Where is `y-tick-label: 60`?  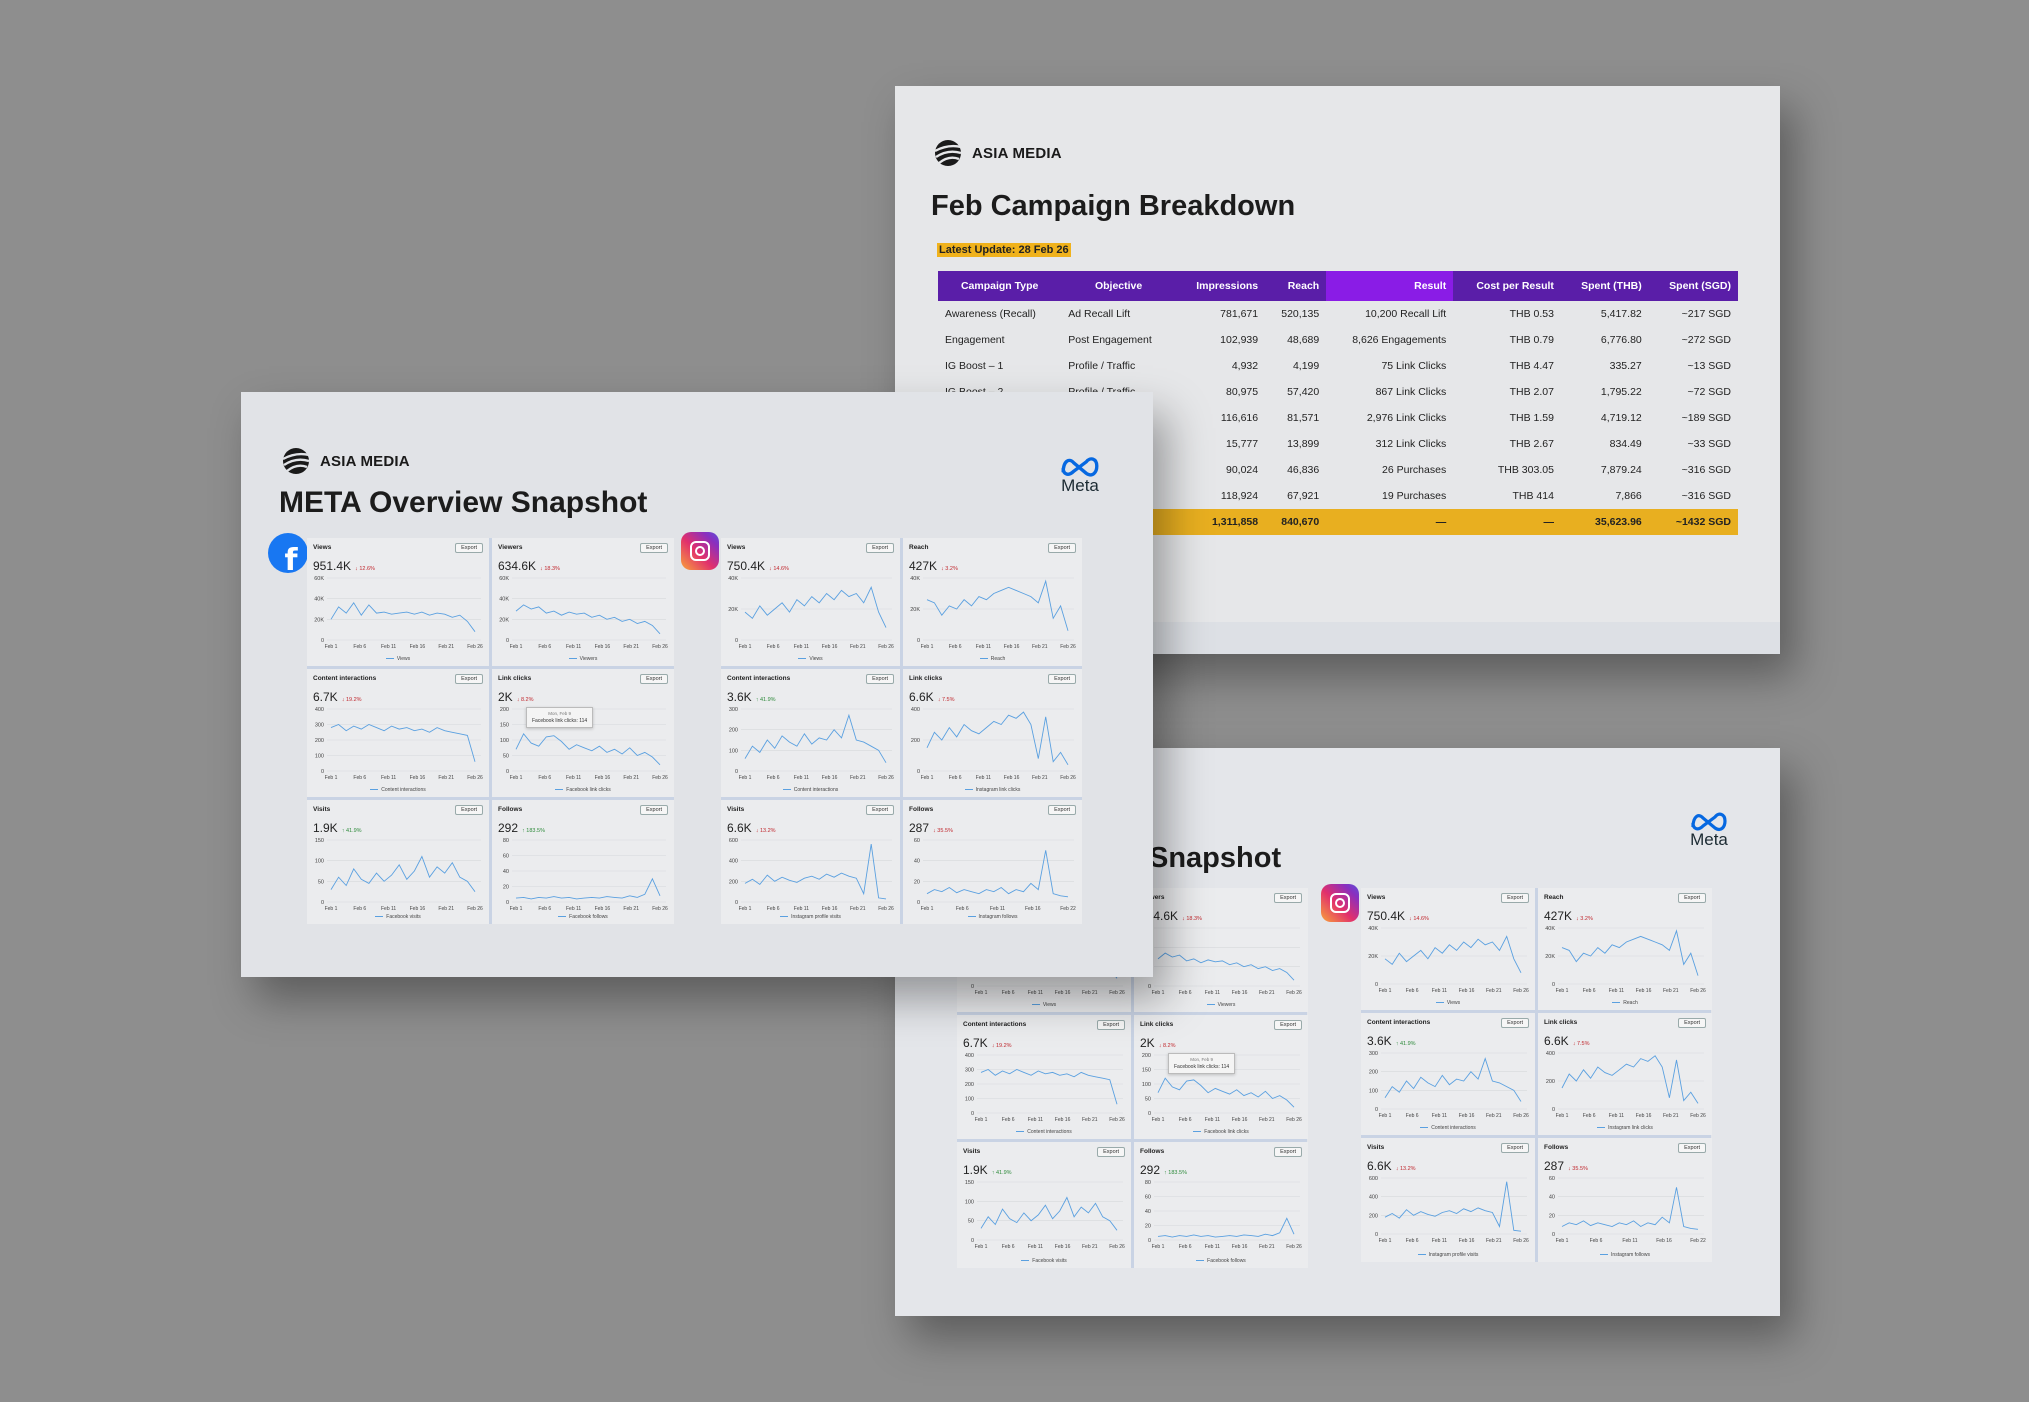 y-tick-label: 60 is located at coordinates (506, 857).